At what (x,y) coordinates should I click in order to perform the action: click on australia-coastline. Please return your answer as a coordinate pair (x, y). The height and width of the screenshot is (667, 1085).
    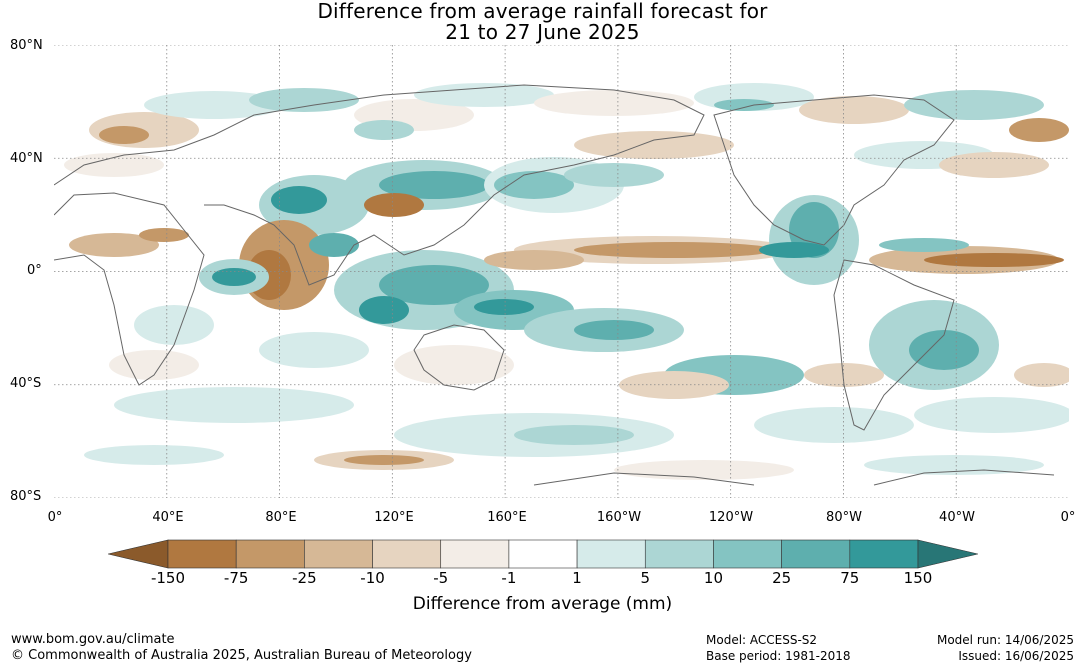
    Looking at the image, I should click on (459, 357).